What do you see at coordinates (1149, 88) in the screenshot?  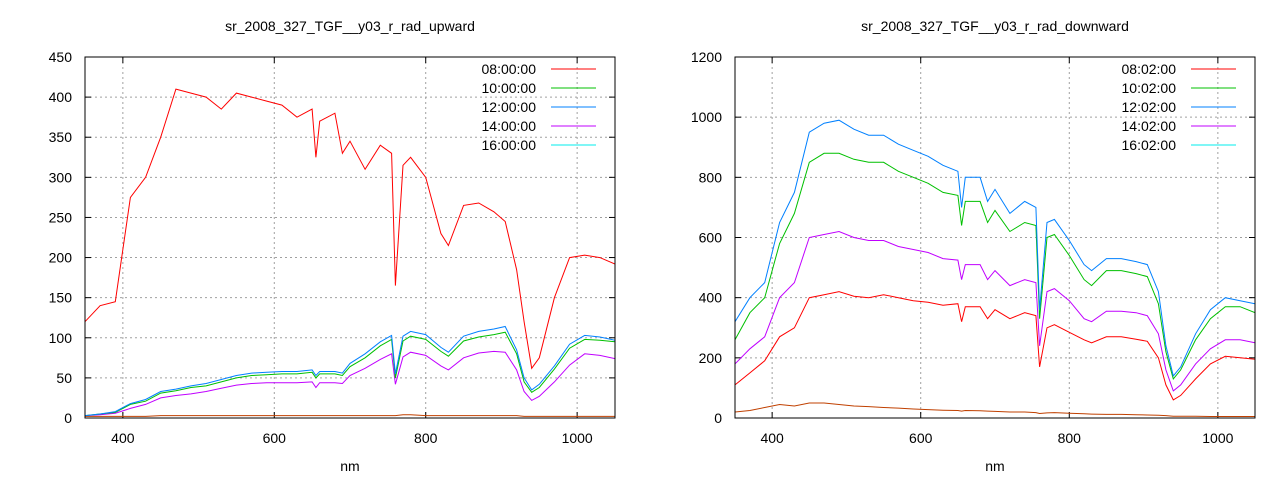 I see `legend-label: 10:02:00` at bounding box center [1149, 88].